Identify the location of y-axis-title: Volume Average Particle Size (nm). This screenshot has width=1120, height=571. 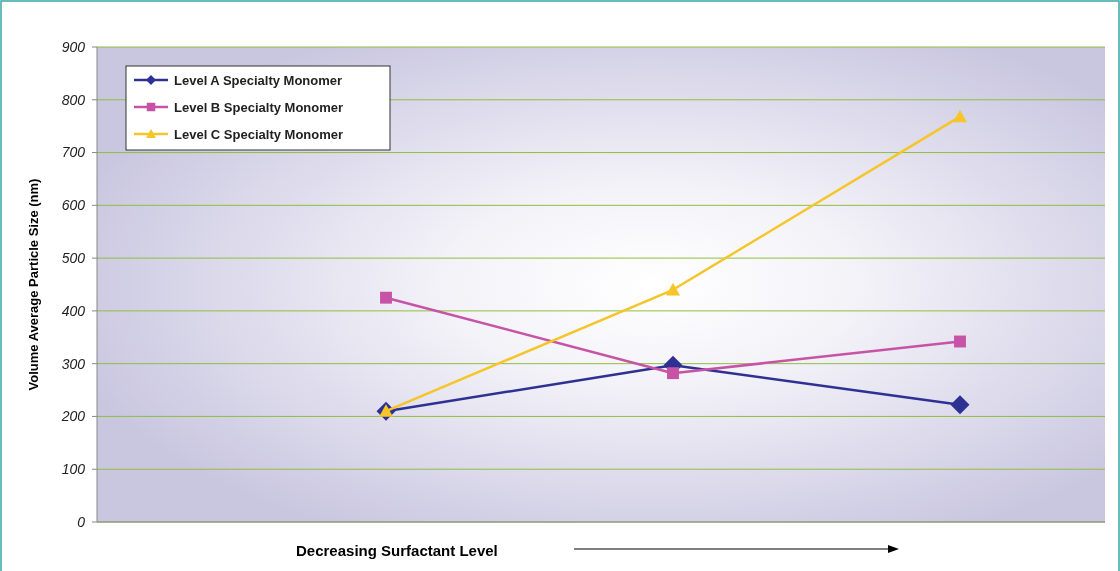
(33, 284).